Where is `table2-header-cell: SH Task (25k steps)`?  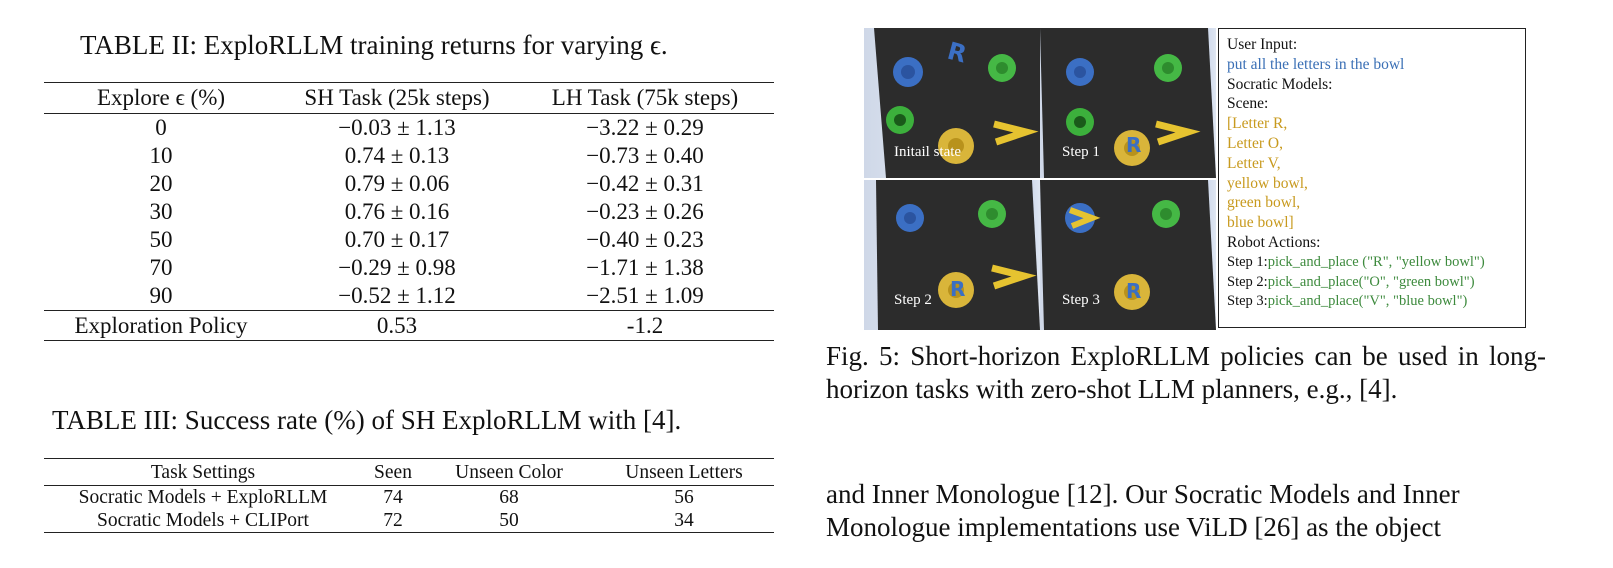 table2-header-cell: SH Task (25k steps) is located at coordinates (397, 98).